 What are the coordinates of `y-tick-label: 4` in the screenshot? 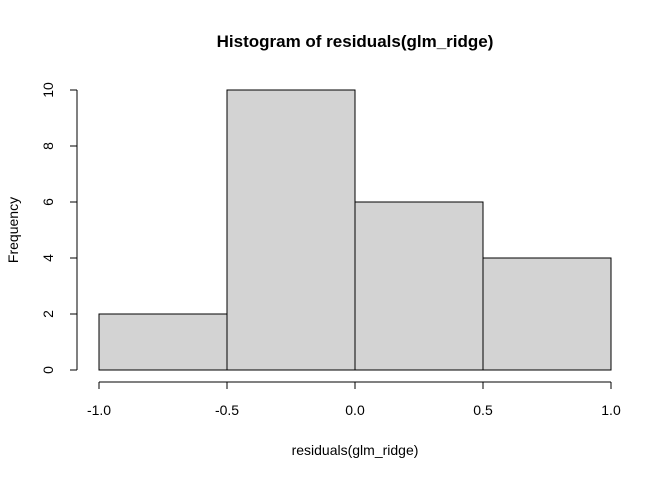 It's located at (48, 258).